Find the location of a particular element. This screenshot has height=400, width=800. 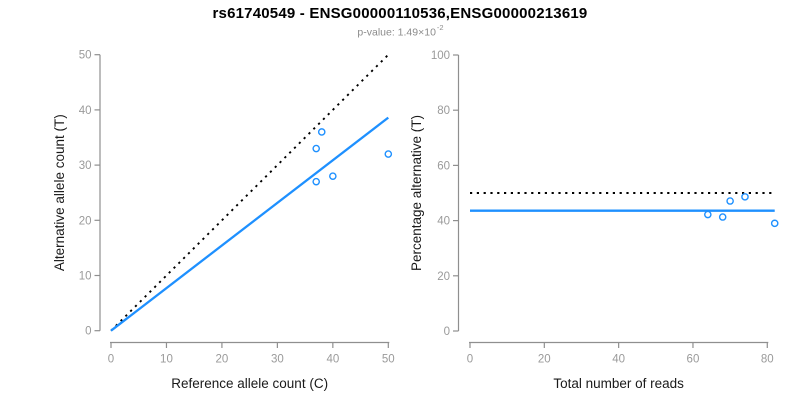

x-axis-title: Reference allele count (C) is located at coordinates (249, 383).